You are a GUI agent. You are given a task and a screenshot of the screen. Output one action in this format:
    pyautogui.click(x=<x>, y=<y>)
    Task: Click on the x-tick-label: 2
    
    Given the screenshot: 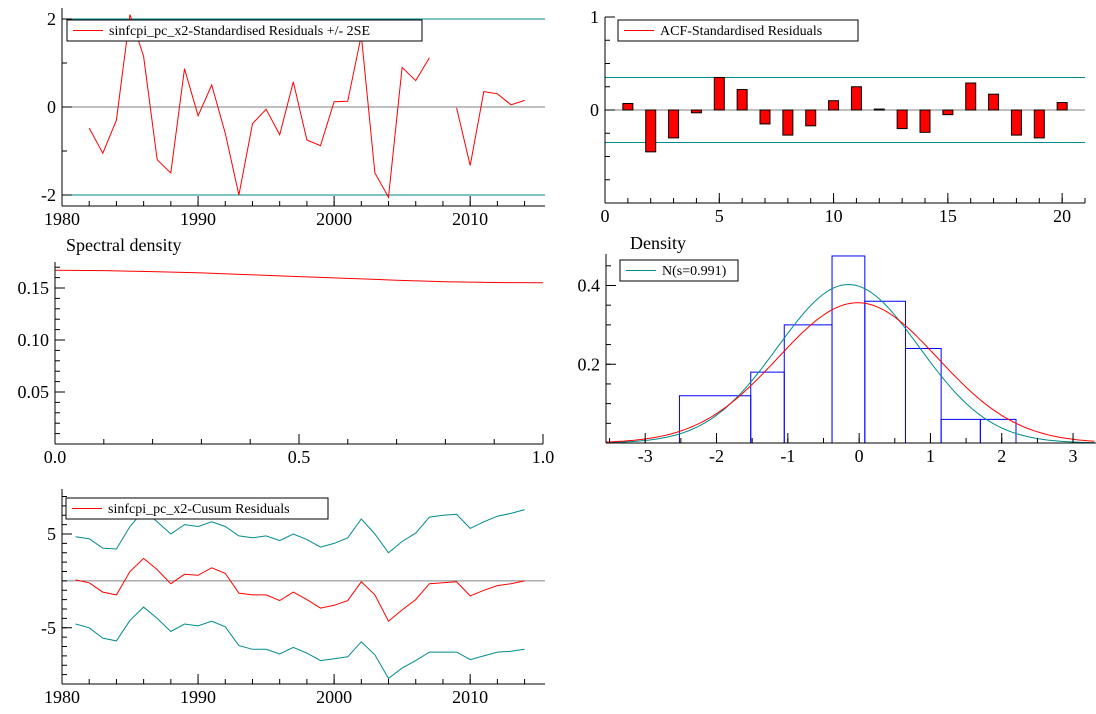 What is the action you would take?
    pyautogui.click(x=1001, y=456)
    